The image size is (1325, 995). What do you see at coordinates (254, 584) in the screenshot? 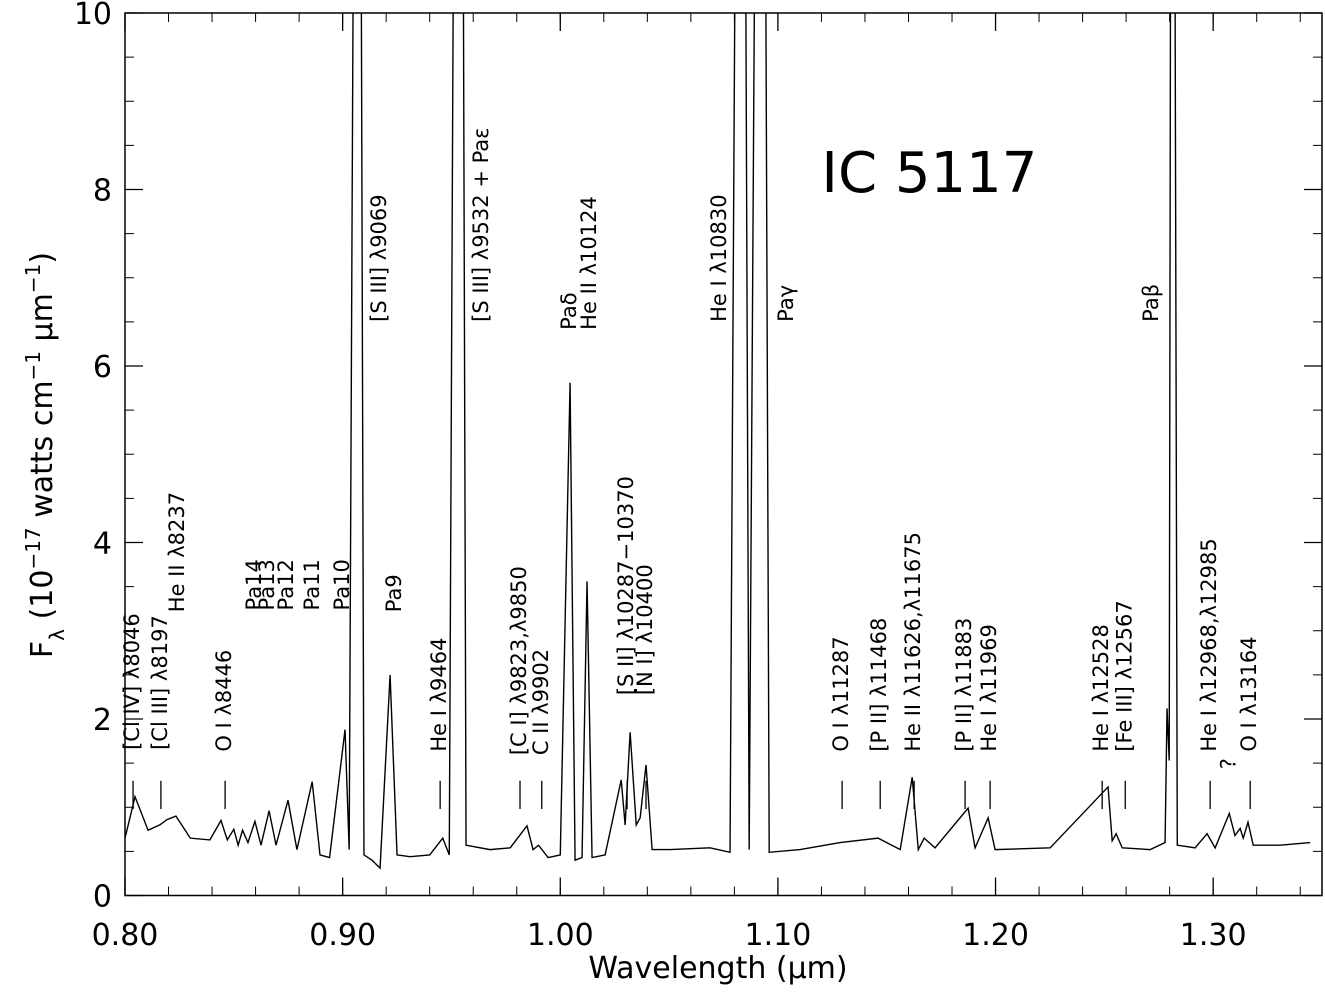
I see `line-id-label: Pa14` at bounding box center [254, 584].